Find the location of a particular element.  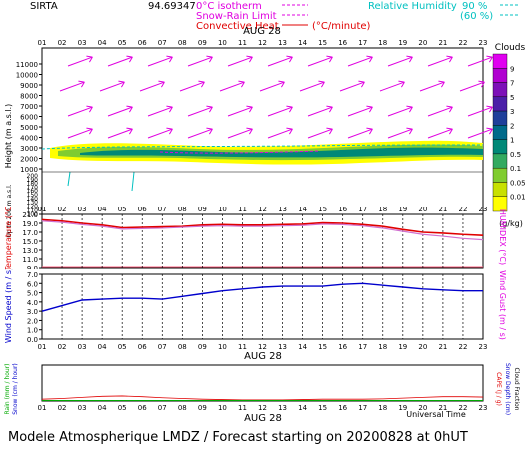

hour-label-23: 23 is located at coordinates (483, 408).